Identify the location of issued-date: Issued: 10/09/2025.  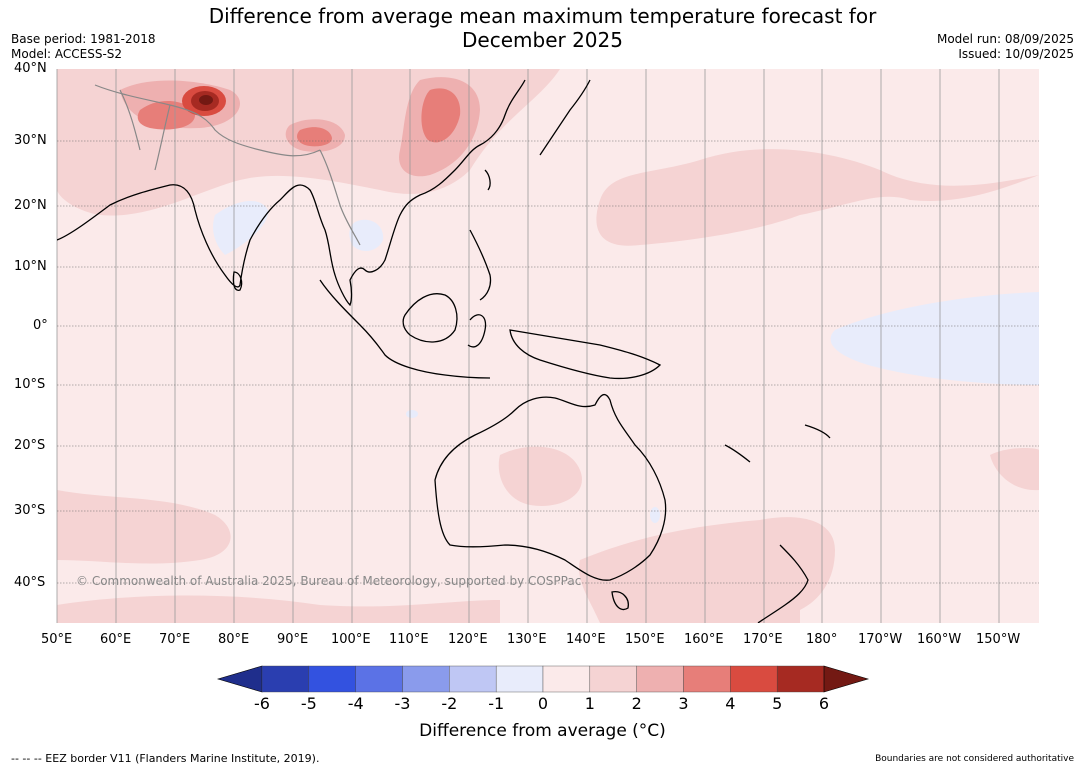
(1016, 54).